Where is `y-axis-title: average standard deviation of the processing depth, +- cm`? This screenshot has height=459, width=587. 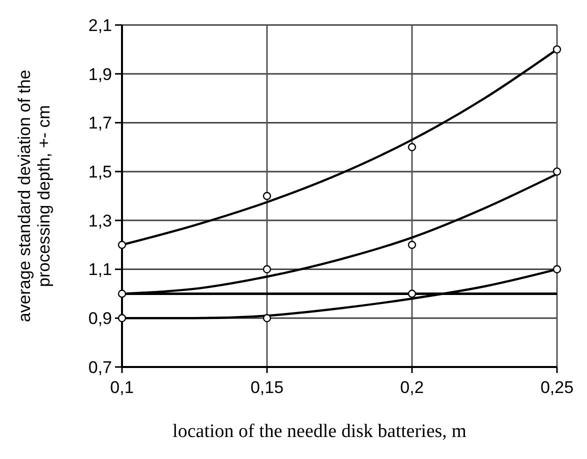
y-axis-title: average standard deviation of the processing depth, +- cm is located at coordinates (34, 196).